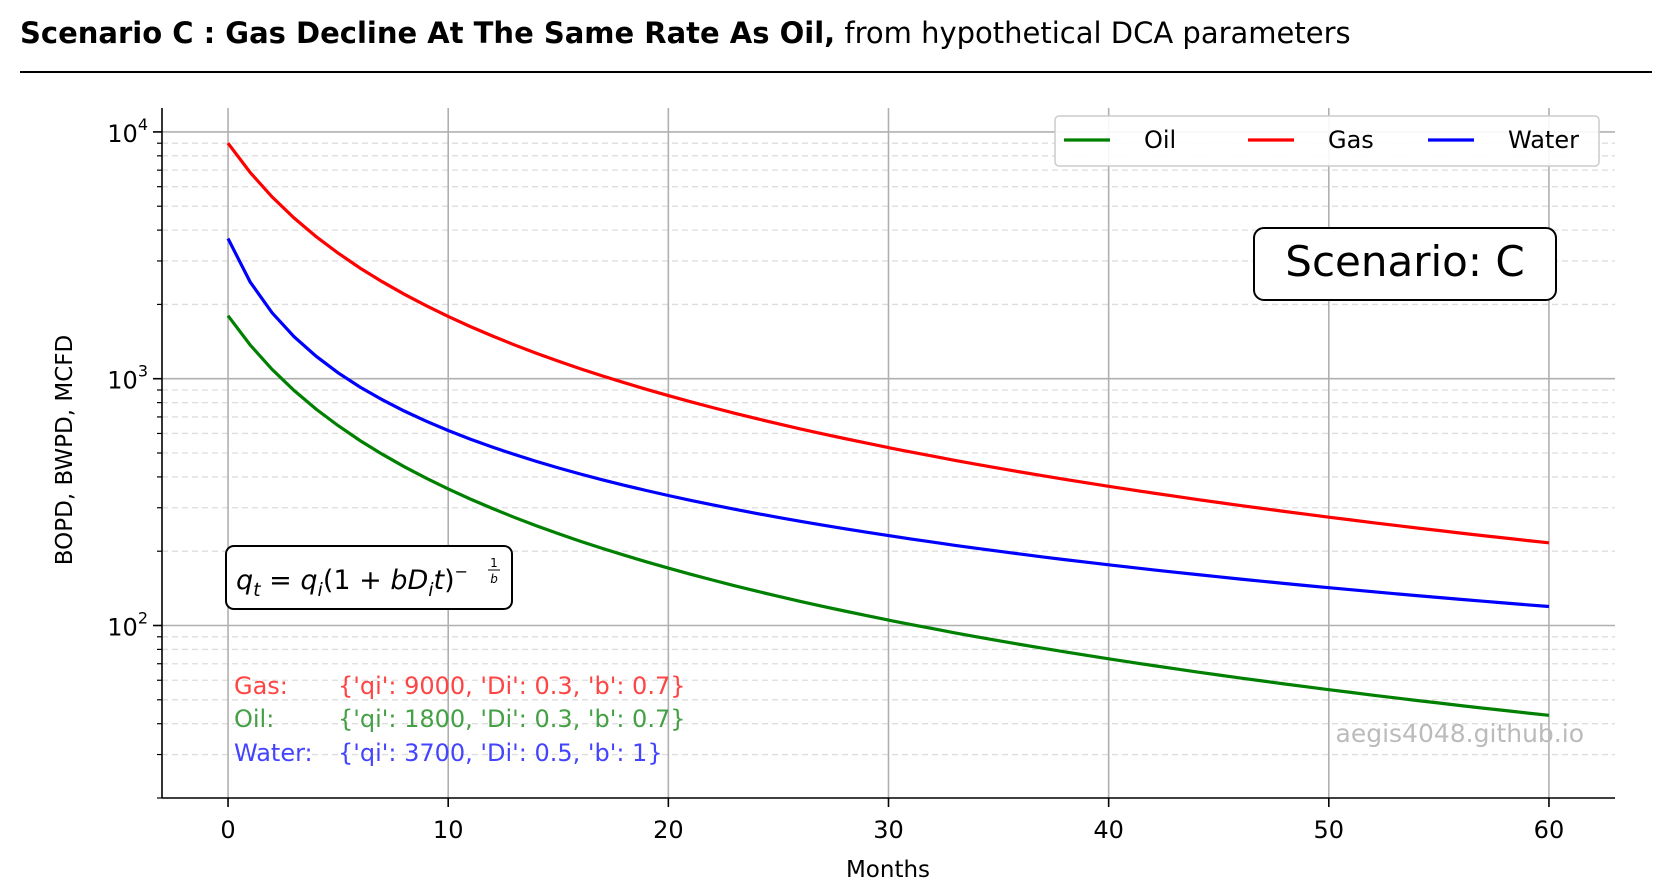 This screenshot has height=892, width=1672. I want to click on gas-params-label: Gas:, so click(261, 686).